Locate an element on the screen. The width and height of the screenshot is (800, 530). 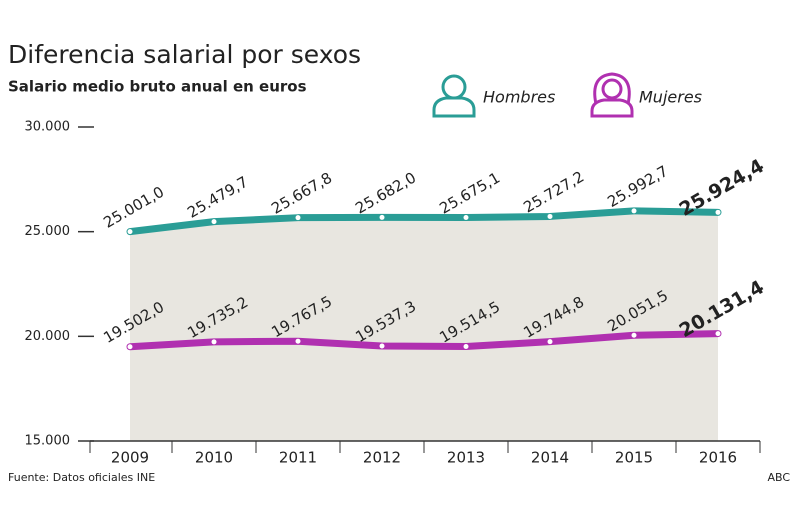
data-label: 25.479,7 is located at coordinates (217, 197).